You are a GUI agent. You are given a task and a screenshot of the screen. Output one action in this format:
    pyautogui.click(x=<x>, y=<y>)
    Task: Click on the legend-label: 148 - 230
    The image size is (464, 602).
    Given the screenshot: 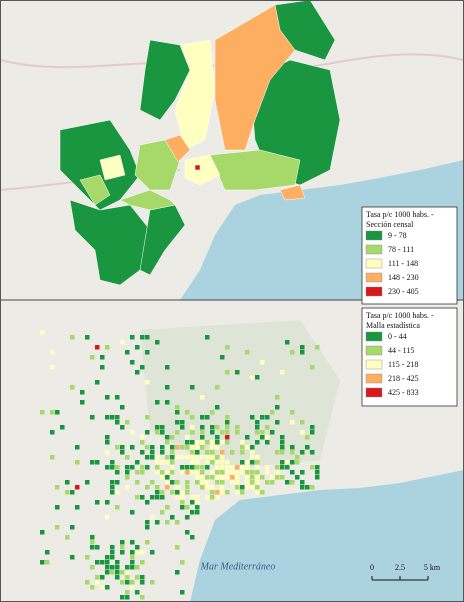 What is the action you would take?
    pyautogui.click(x=403, y=277)
    